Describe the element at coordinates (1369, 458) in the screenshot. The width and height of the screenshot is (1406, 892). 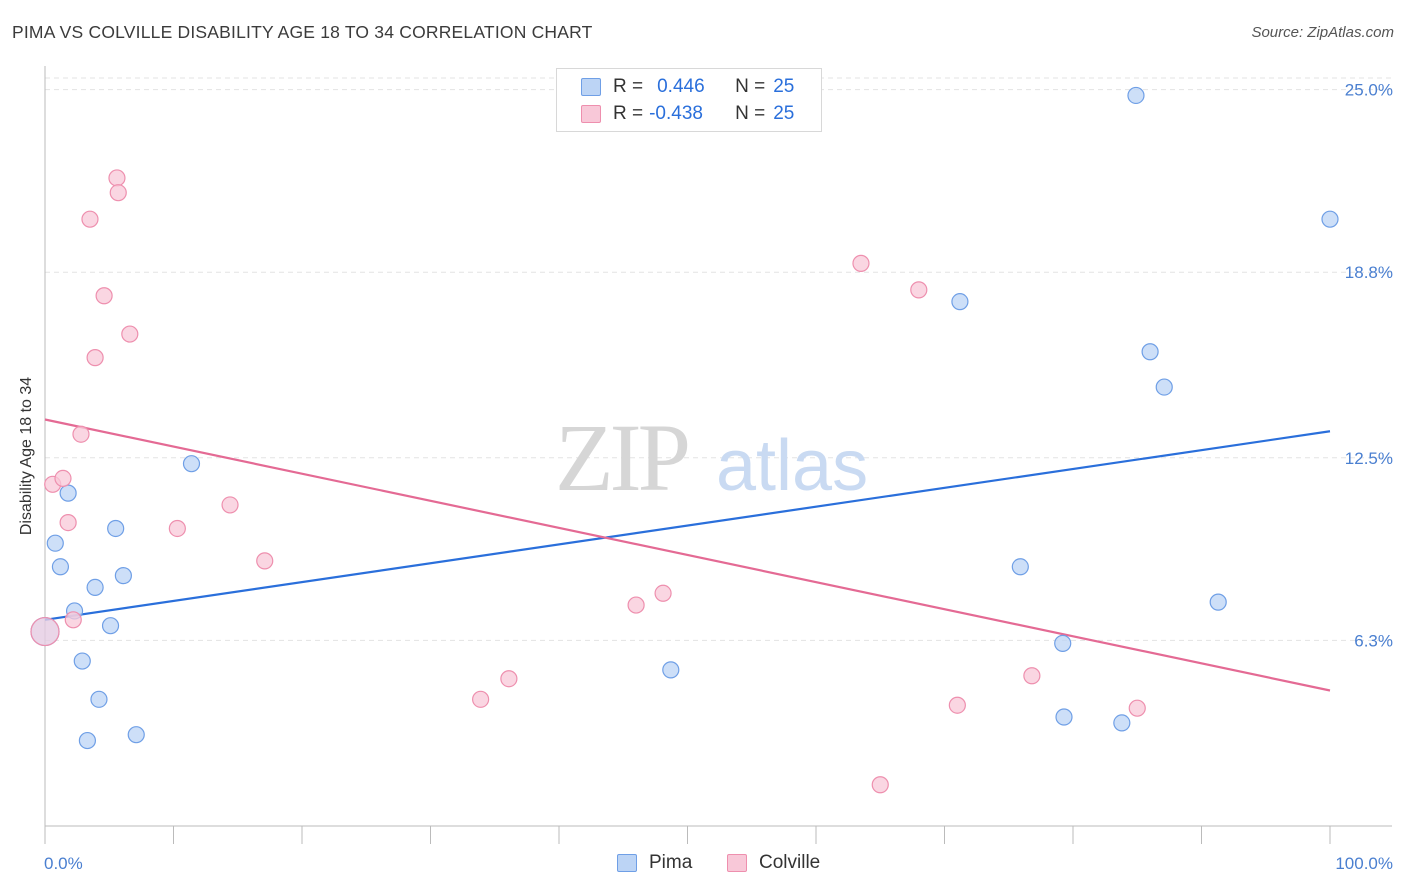
I see `y-tick-label: 12.5%` at that location.